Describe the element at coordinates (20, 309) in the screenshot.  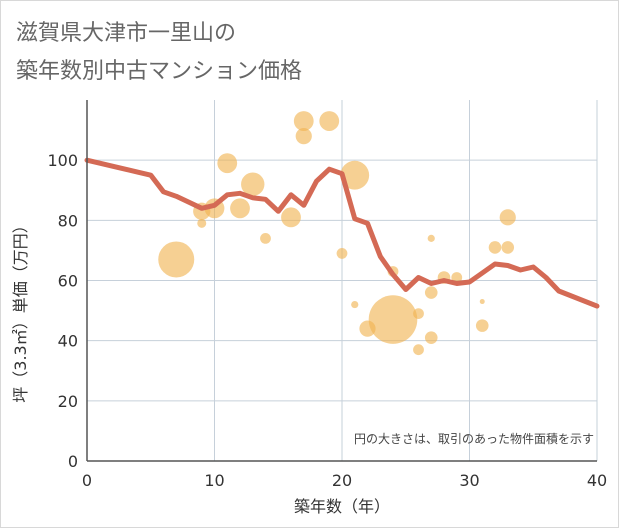
I see `y-axis-title: 坪（3.3㎡）単価（万円）` at that location.